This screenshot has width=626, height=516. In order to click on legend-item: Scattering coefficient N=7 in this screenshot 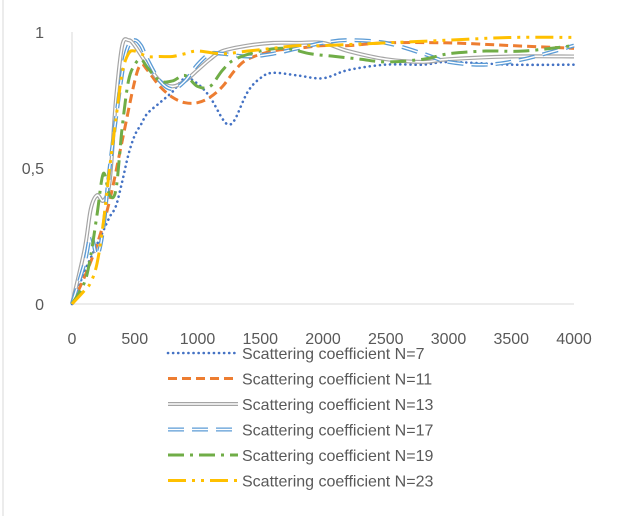, I will do `click(295, 354)`.